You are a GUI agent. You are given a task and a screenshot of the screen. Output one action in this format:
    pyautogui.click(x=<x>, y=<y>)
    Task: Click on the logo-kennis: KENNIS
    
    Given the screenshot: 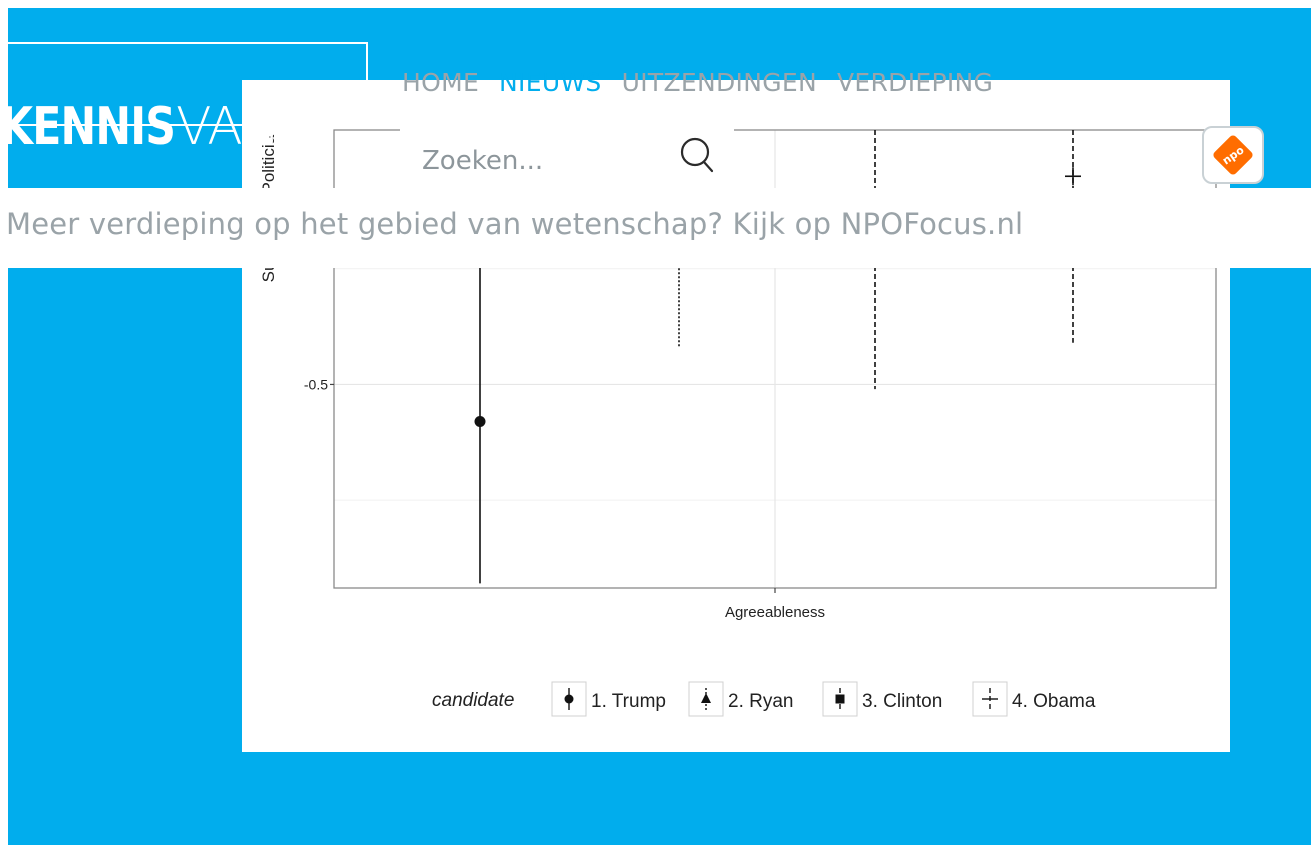 What is the action you would take?
    pyautogui.click(x=88, y=127)
    